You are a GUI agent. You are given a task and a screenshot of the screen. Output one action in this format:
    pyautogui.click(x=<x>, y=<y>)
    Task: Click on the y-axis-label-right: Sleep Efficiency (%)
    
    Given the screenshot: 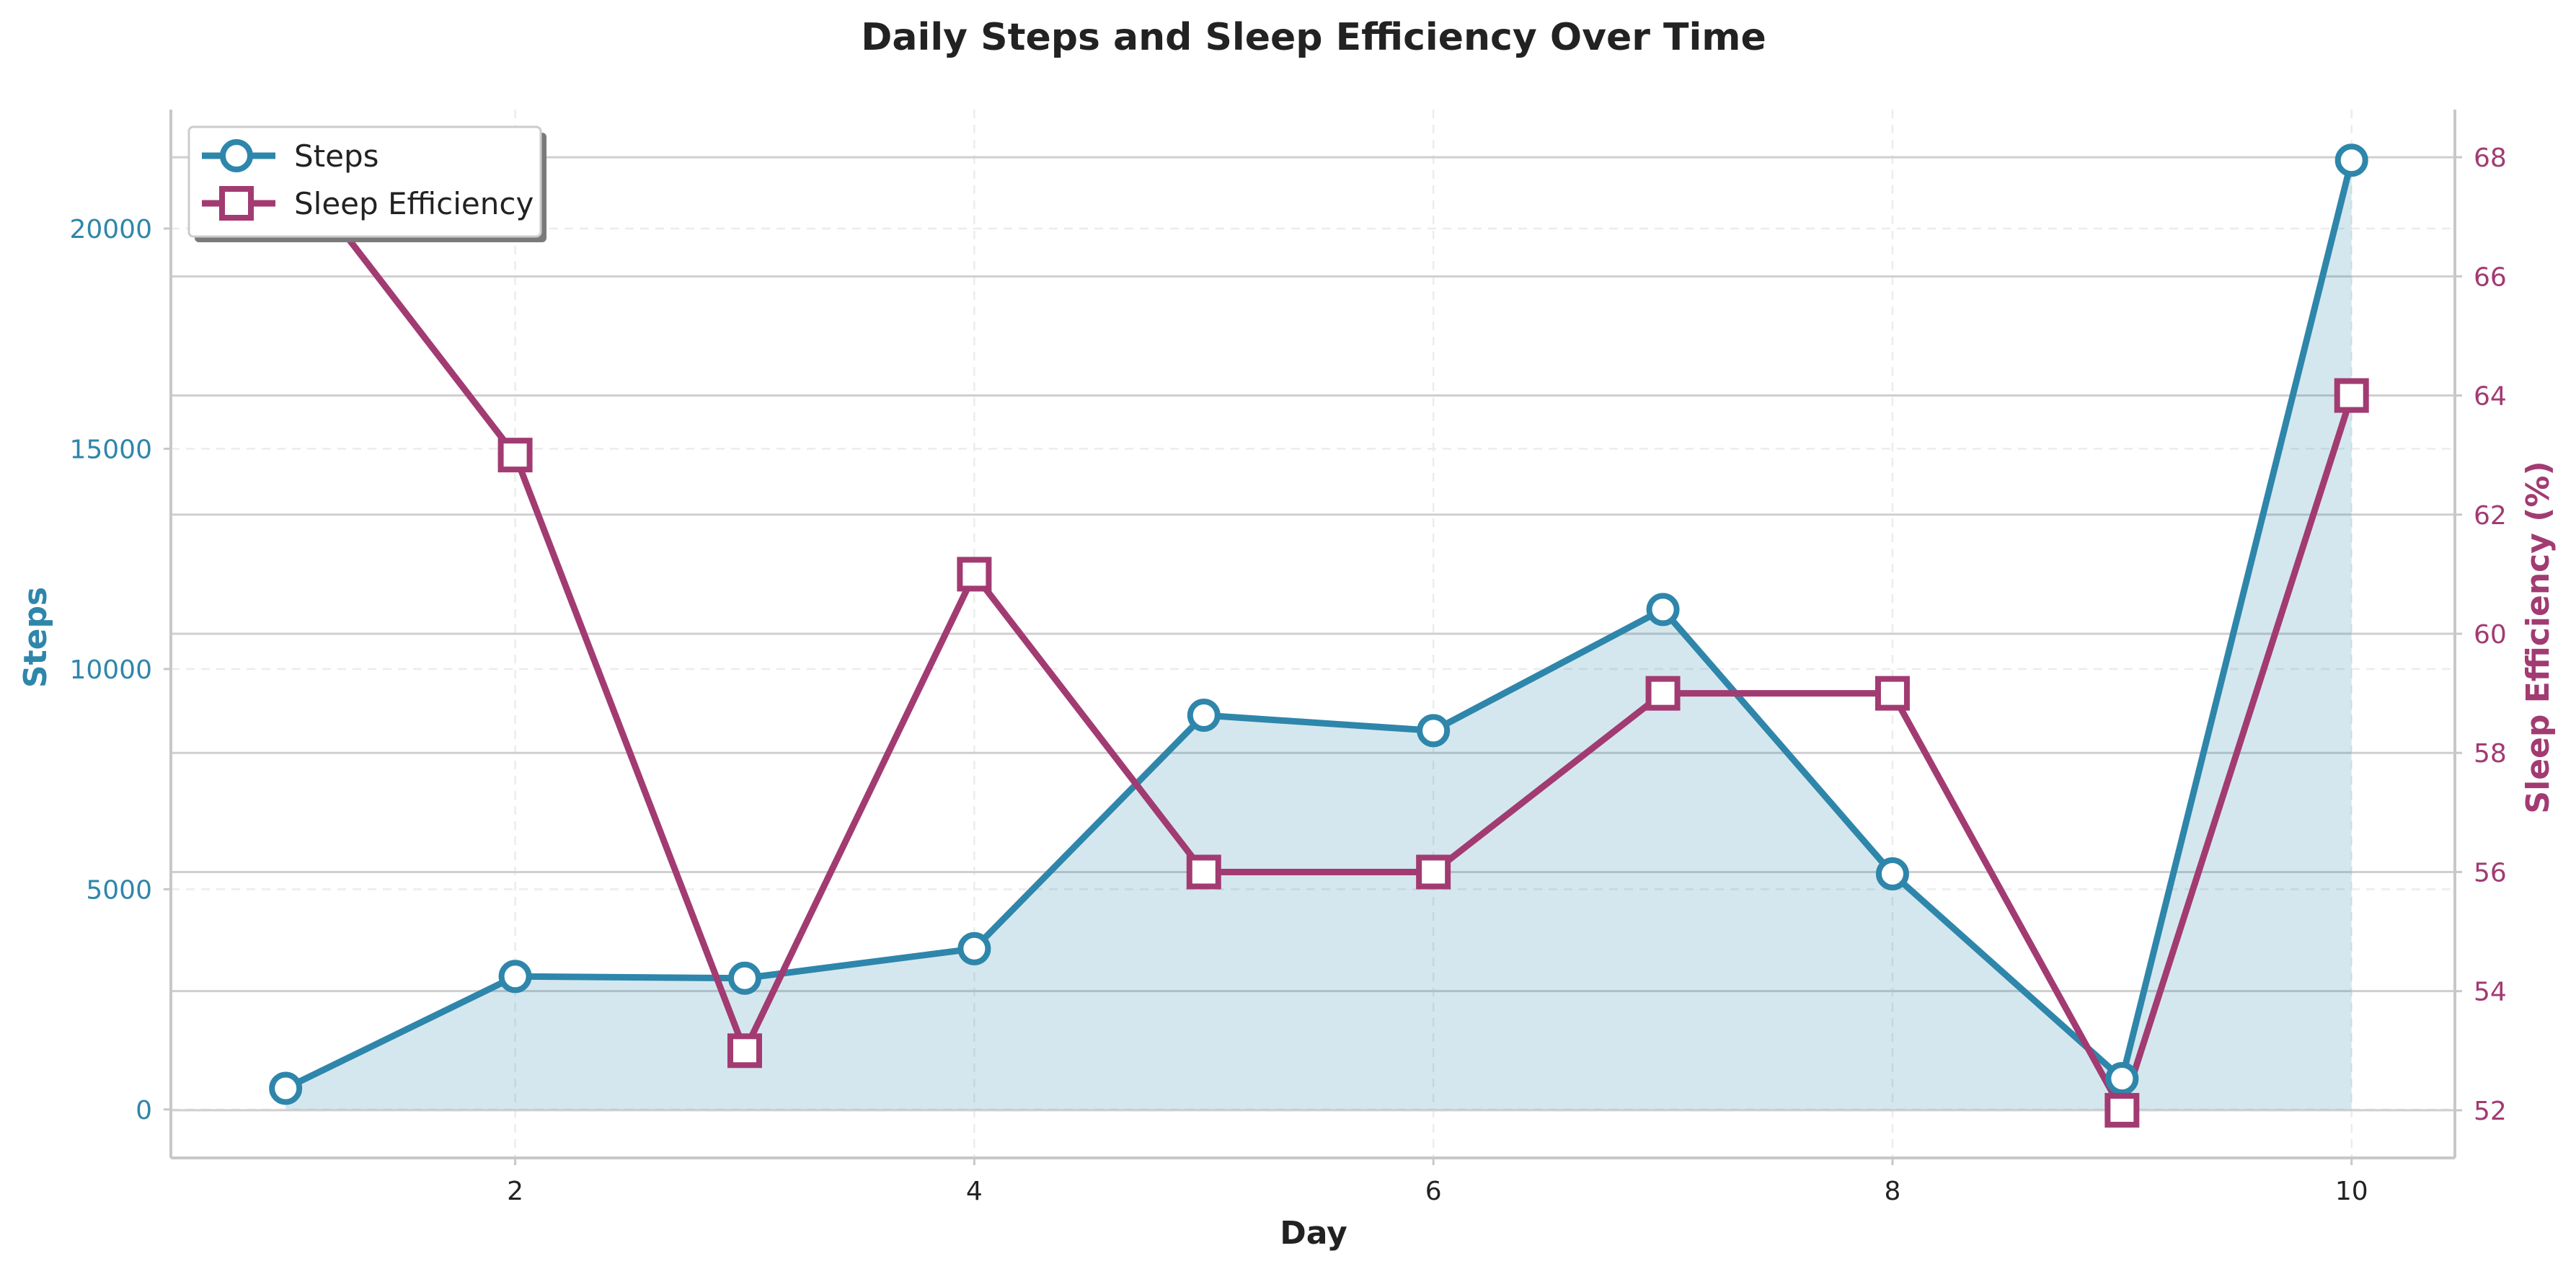 What is the action you would take?
    pyautogui.click(x=2538, y=637)
    